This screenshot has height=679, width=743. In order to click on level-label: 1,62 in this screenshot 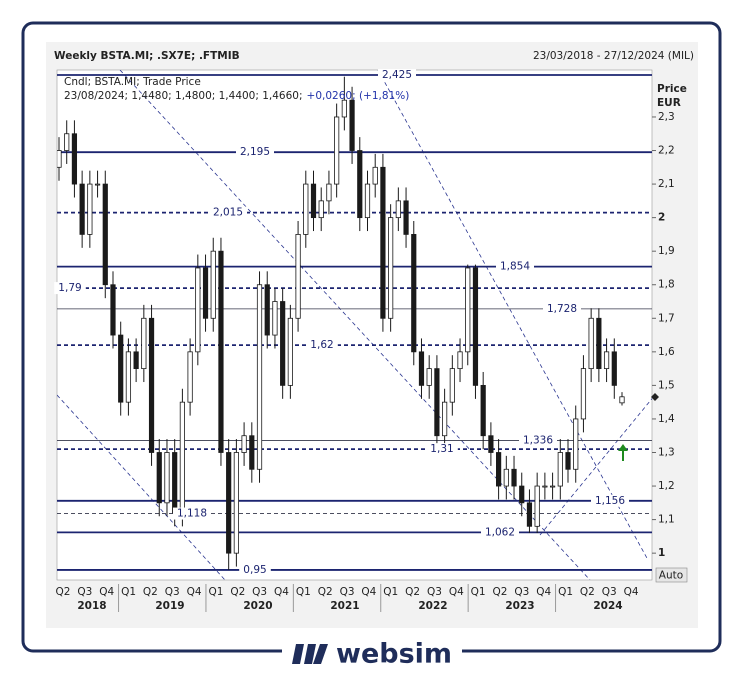, I will do `click(321, 345)`.